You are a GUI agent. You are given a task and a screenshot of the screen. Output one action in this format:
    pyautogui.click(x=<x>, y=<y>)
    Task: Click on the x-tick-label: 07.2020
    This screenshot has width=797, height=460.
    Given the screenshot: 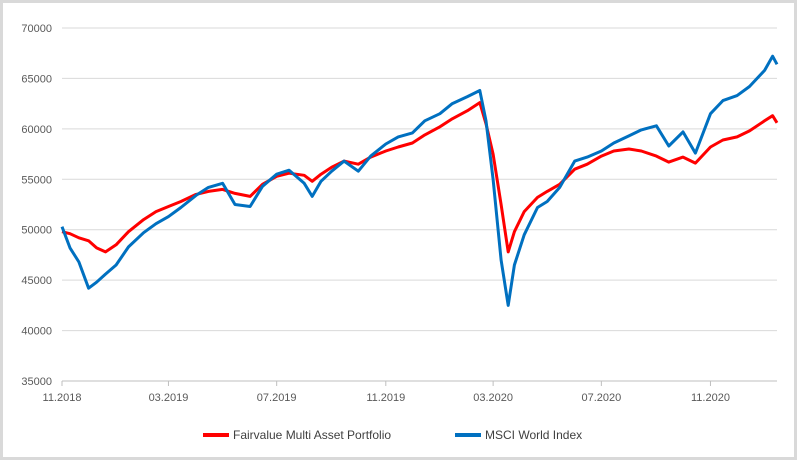 What is the action you would take?
    pyautogui.click(x=601, y=398)
    